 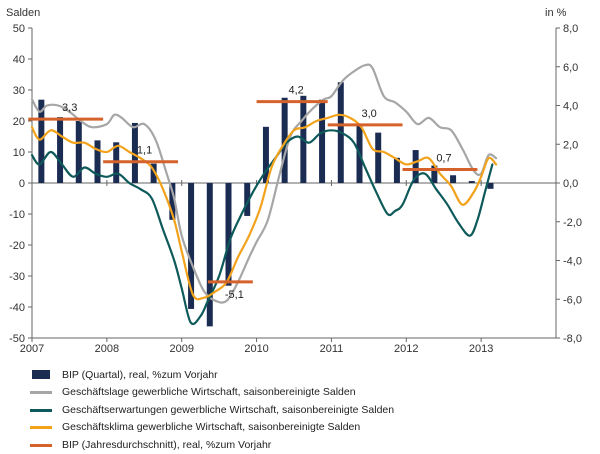 What do you see at coordinates (19, 29) in the screenshot?
I see `left-tick-label: 50` at bounding box center [19, 29].